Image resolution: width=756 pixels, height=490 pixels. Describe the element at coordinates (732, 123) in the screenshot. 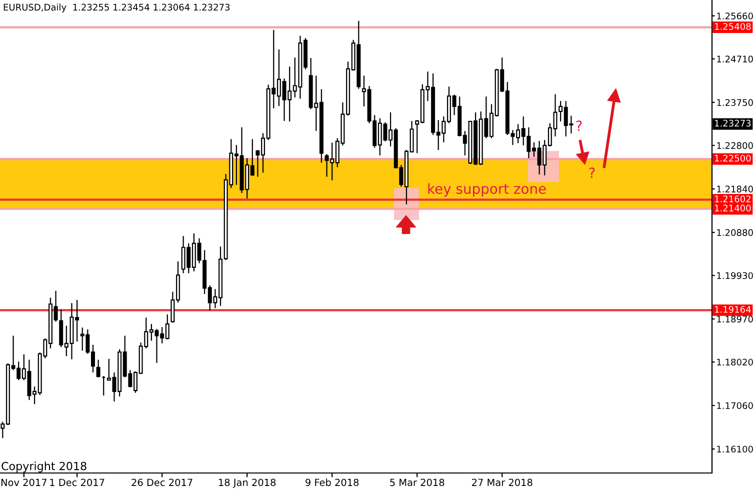

I see `text: 1.23273` at that location.